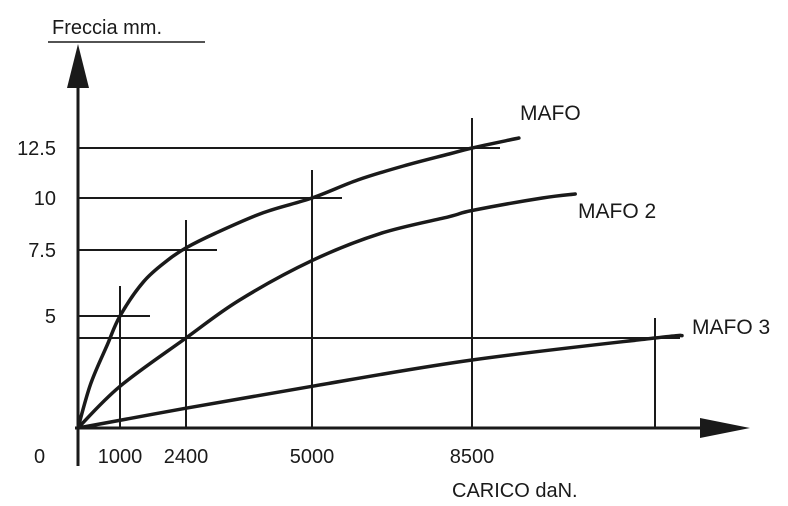 The width and height of the screenshot is (788, 506). What do you see at coordinates (186, 457) in the screenshot?
I see `x-tick-label: 2400` at bounding box center [186, 457].